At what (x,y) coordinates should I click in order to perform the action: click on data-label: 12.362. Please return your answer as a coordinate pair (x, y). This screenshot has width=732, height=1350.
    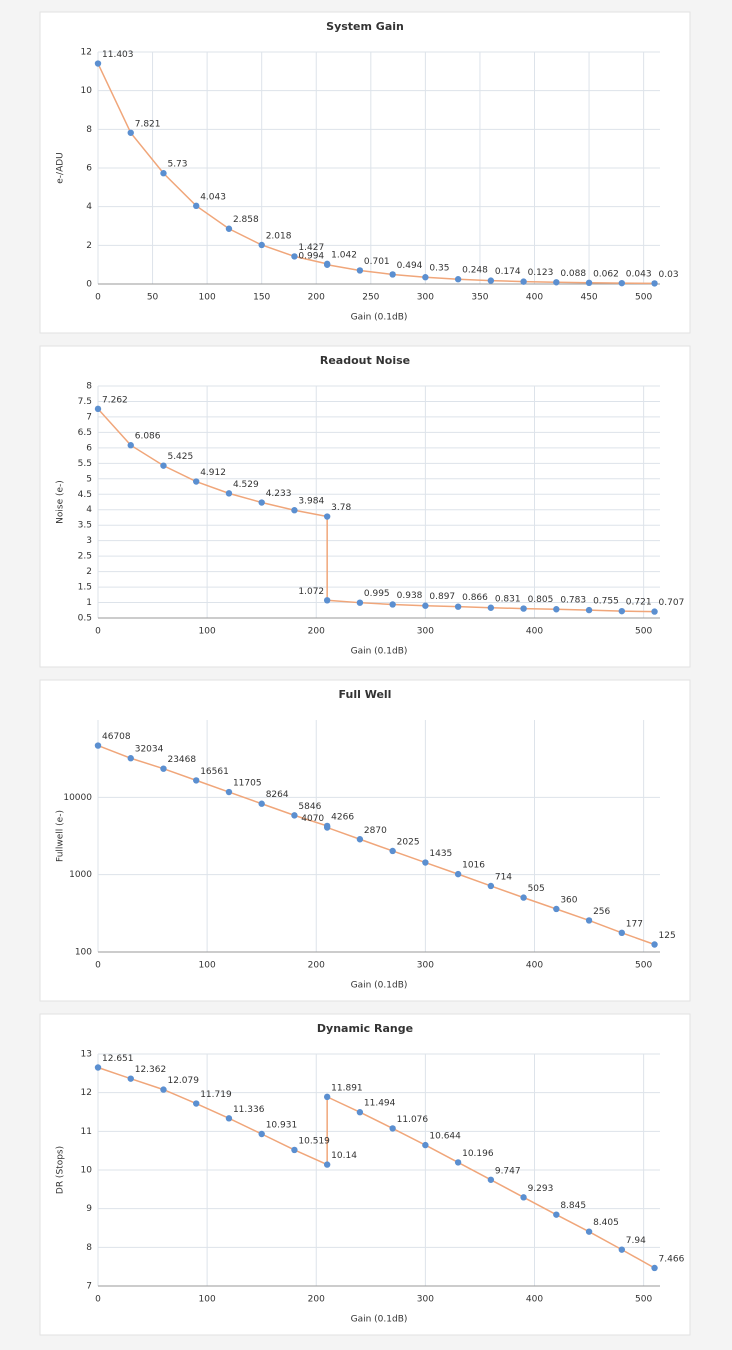
    Looking at the image, I should click on (151, 1070).